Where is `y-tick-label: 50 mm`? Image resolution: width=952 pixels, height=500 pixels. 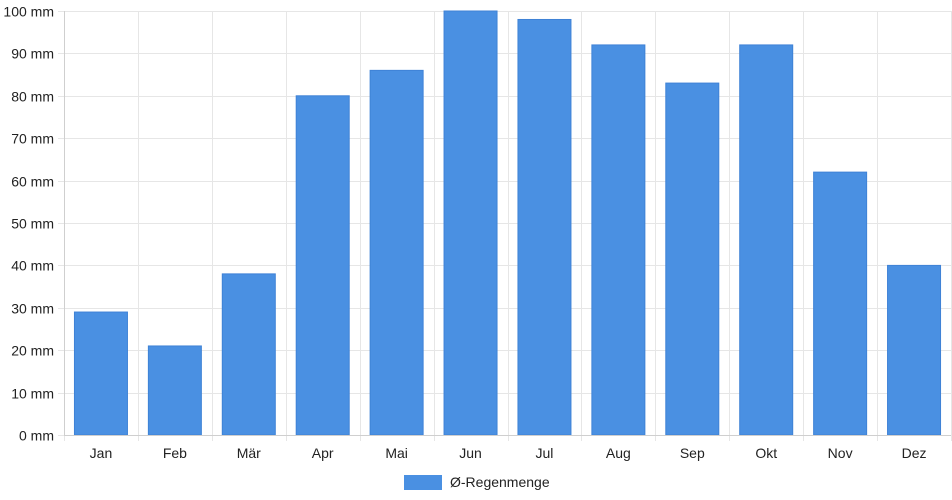
y-tick-label: 50 mm is located at coordinates (32, 224).